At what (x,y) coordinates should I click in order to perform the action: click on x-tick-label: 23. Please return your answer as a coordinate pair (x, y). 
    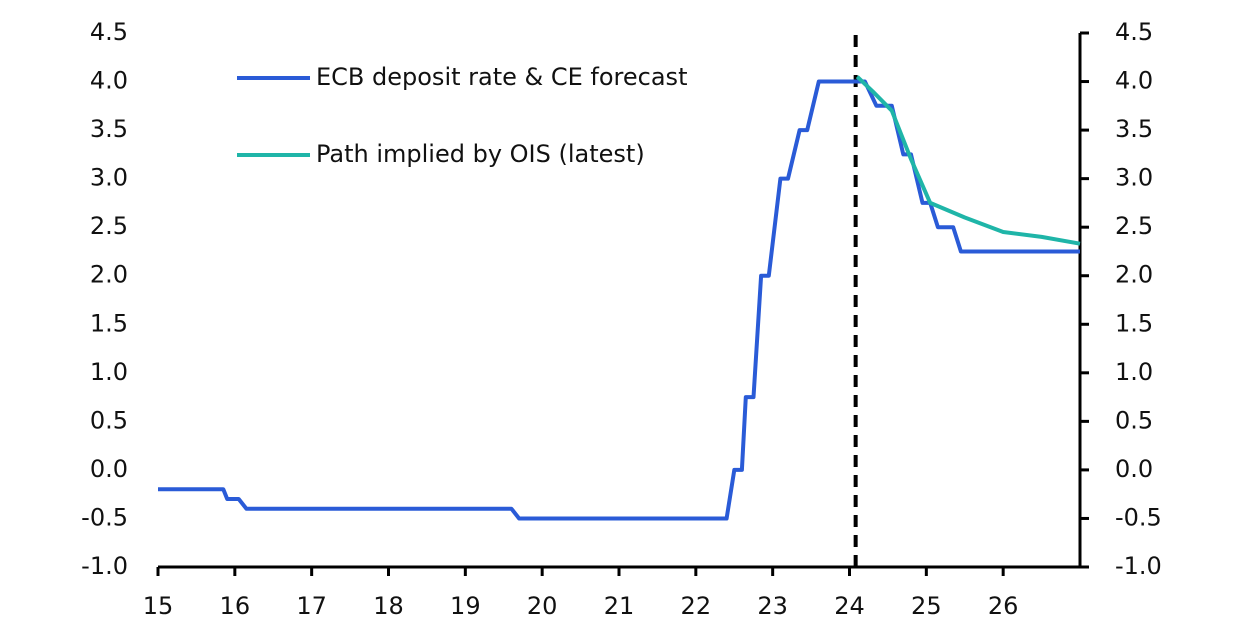
    Looking at the image, I should click on (772, 606).